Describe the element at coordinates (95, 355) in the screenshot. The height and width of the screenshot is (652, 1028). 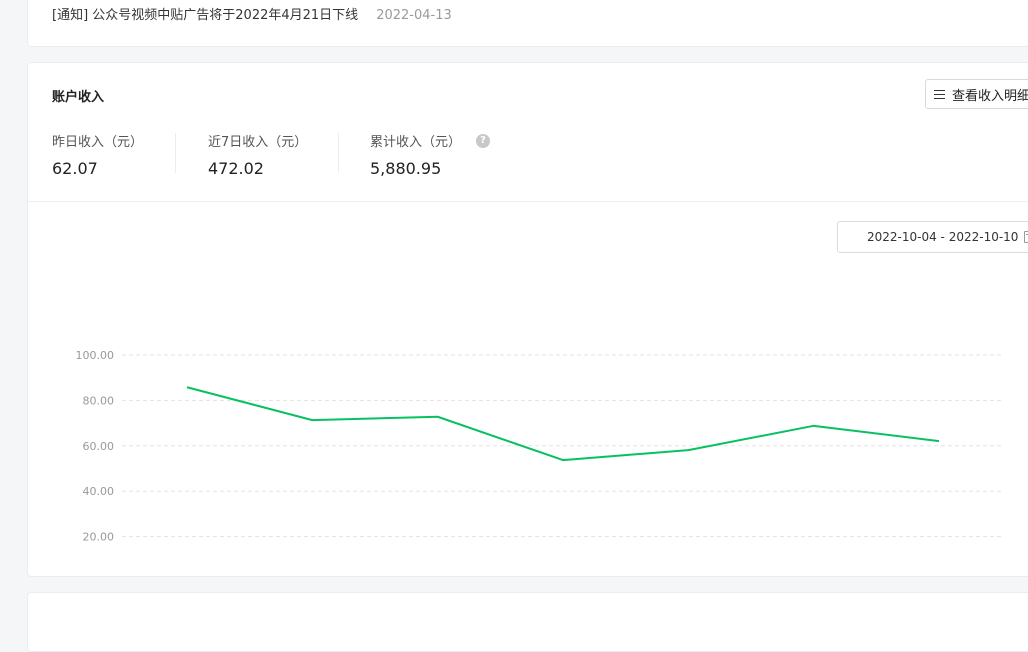
I see `y-tick-label: 100.00` at that location.